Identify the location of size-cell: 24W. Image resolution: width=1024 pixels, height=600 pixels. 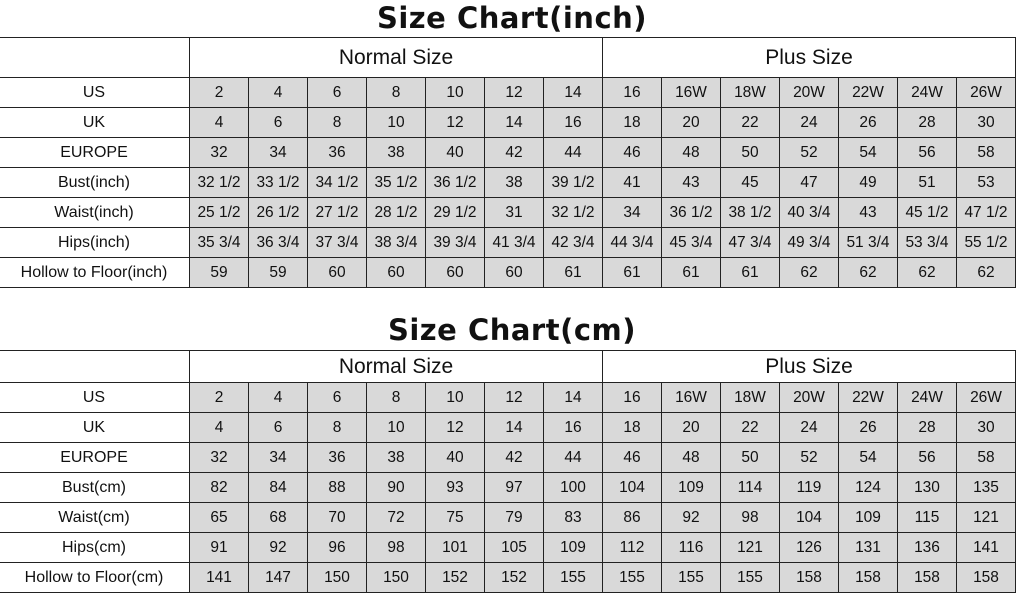
(927, 397).